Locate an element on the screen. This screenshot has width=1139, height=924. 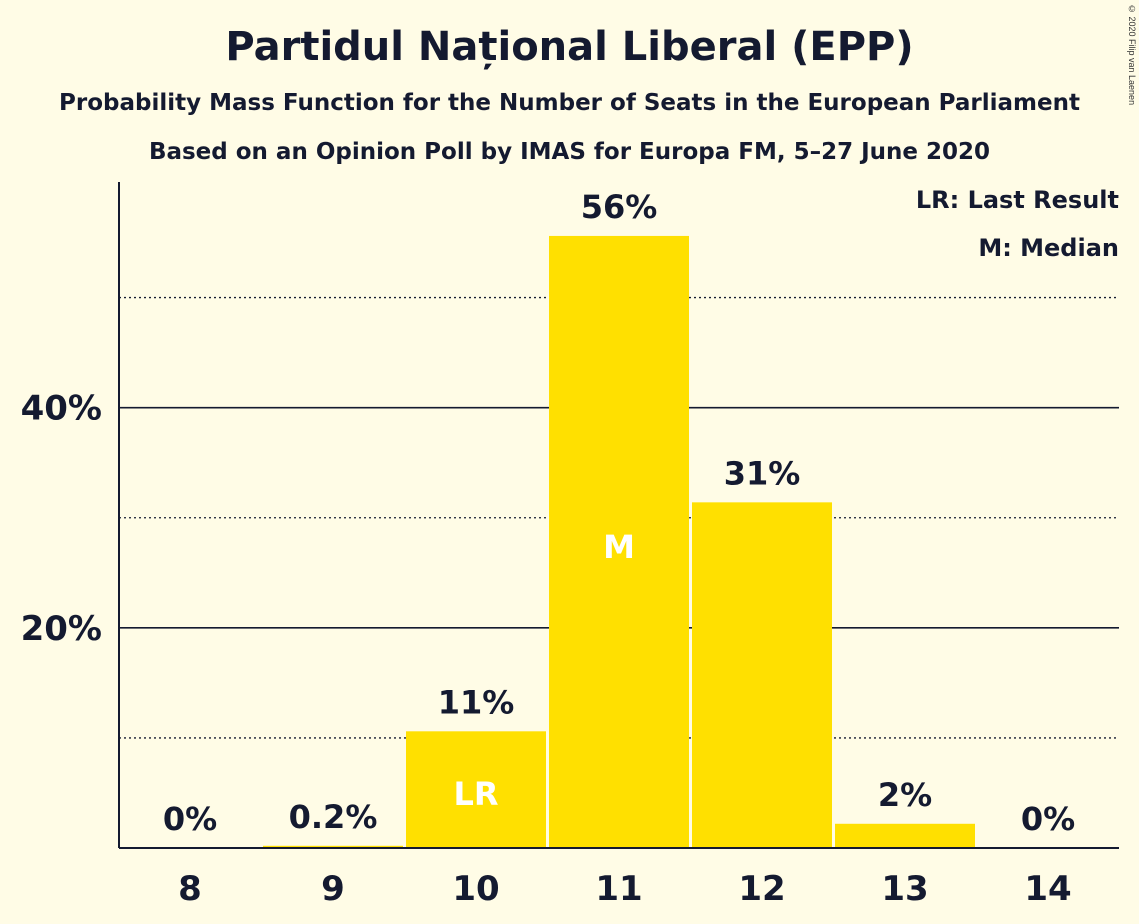
bar-value-label: 56% is located at coordinates (619, 207).